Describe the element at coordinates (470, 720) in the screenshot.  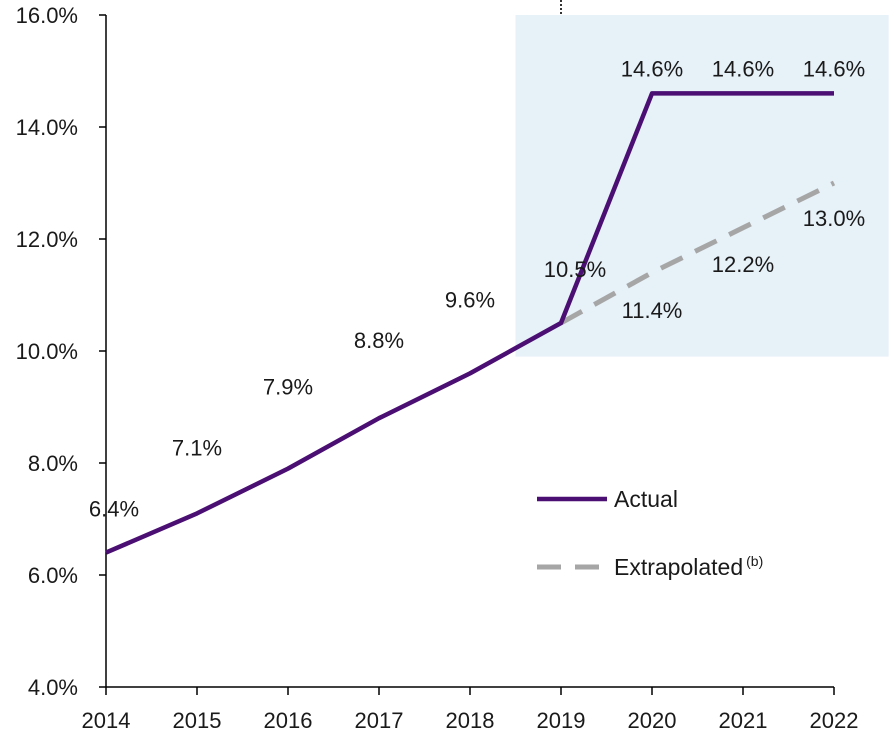
I see `x-tick-label: 2018` at that location.